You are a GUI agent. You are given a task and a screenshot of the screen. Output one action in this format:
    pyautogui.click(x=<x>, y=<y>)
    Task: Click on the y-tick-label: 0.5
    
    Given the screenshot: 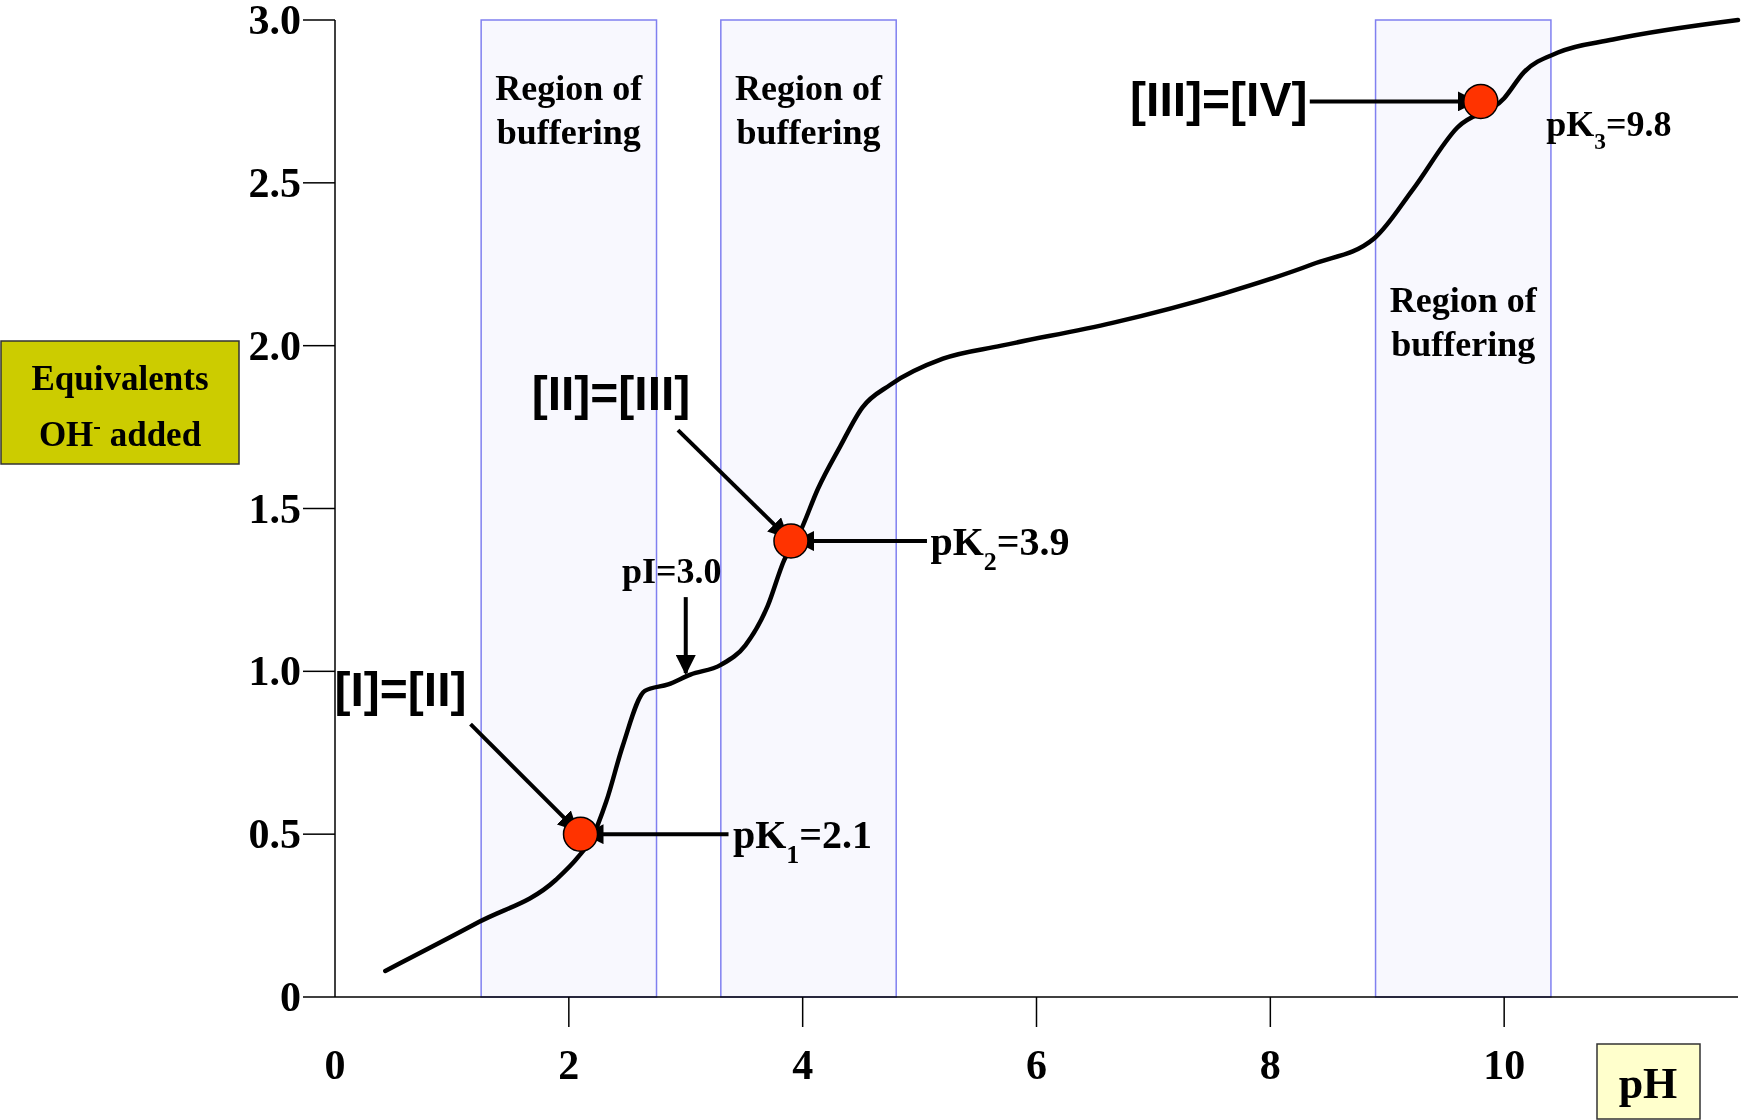 What is the action you would take?
    pyautogui.click(x=274, y=834)
    